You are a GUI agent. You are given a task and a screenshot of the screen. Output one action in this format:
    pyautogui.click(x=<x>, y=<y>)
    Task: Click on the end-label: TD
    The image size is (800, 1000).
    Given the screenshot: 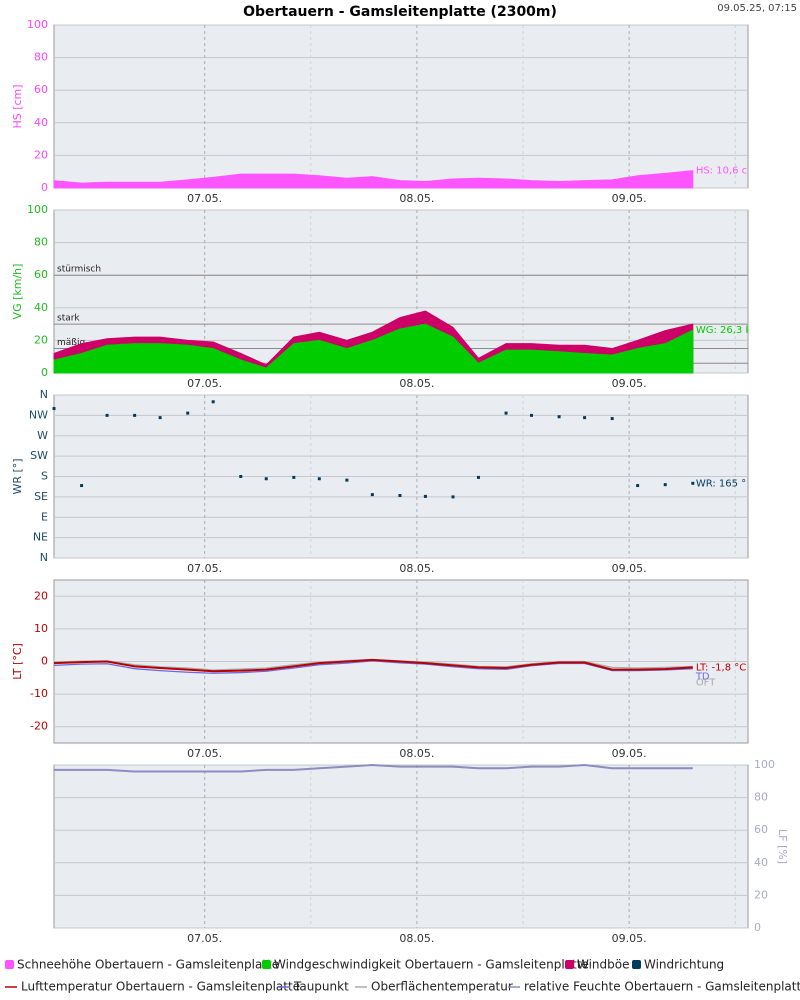 What is the action you would take?
    pyautogui.click(x=702, y=677)
    